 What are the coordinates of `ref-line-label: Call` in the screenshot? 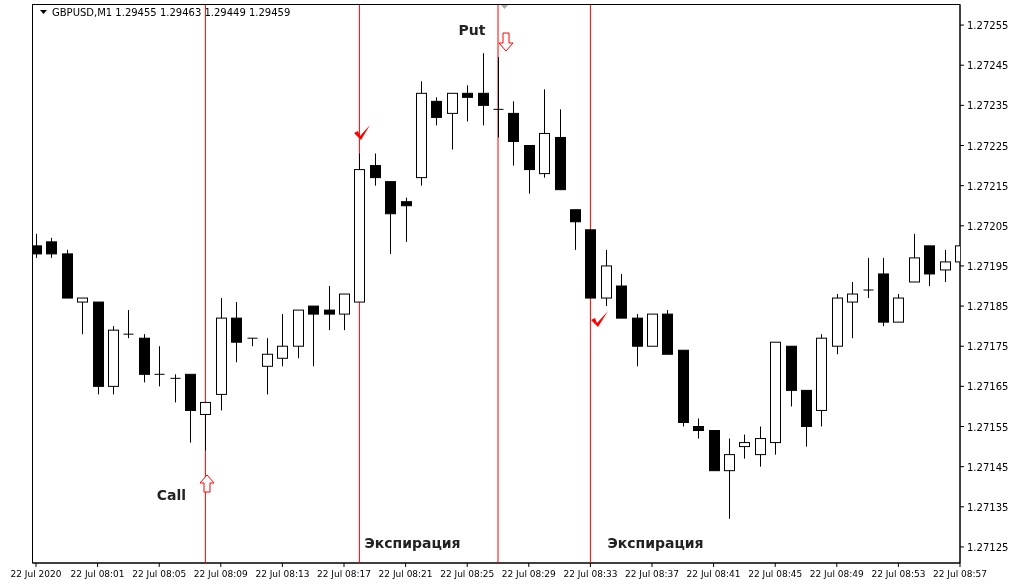 It's located at (171, 495).